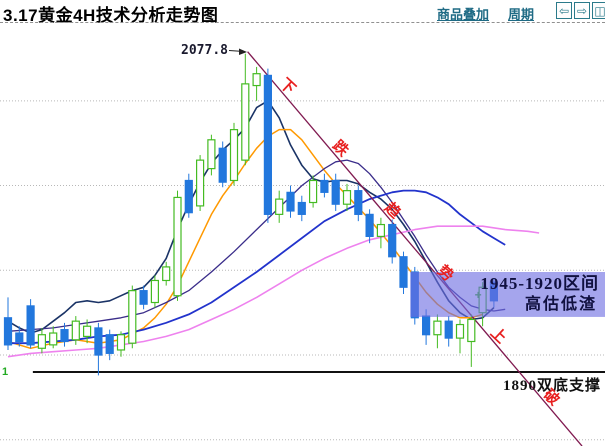  Describe the element at coordinates (204, 50) in the screenshot. I see `peak-price-label: 2077.8` at that location.